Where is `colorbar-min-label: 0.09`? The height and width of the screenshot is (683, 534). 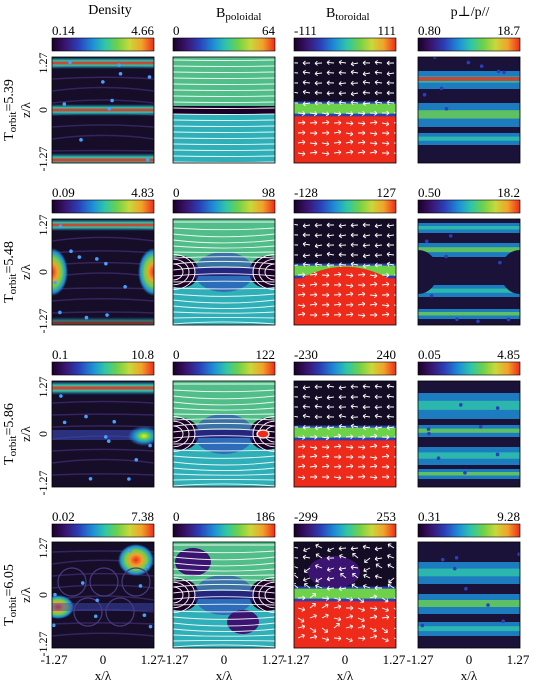 colorbar-min-label: 0.09 is located at coordinates (63, 192).